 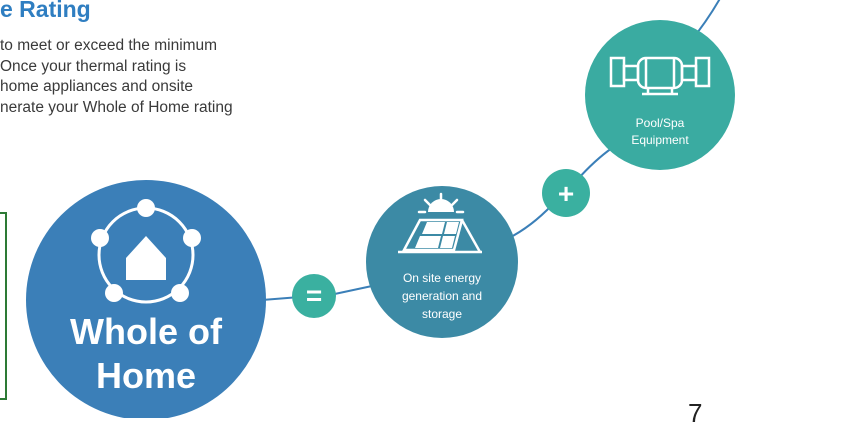 I want to click on plus-sign: +, so click(x=566, y=193).